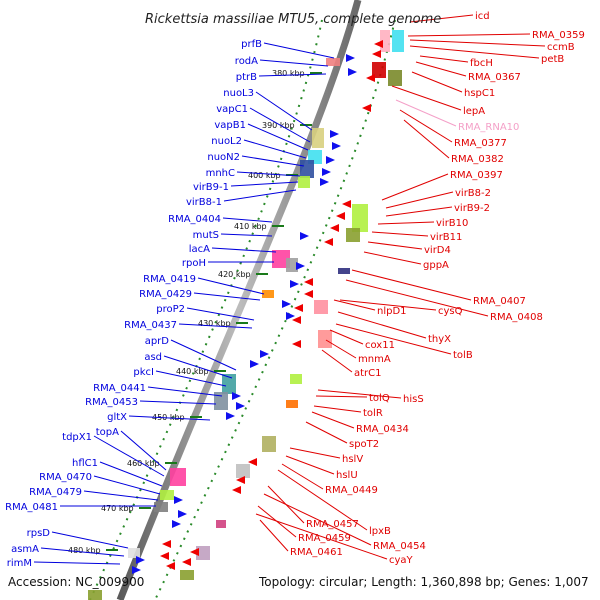  I want to click on gene-label-left: RMA_0404, so click(194, 219).